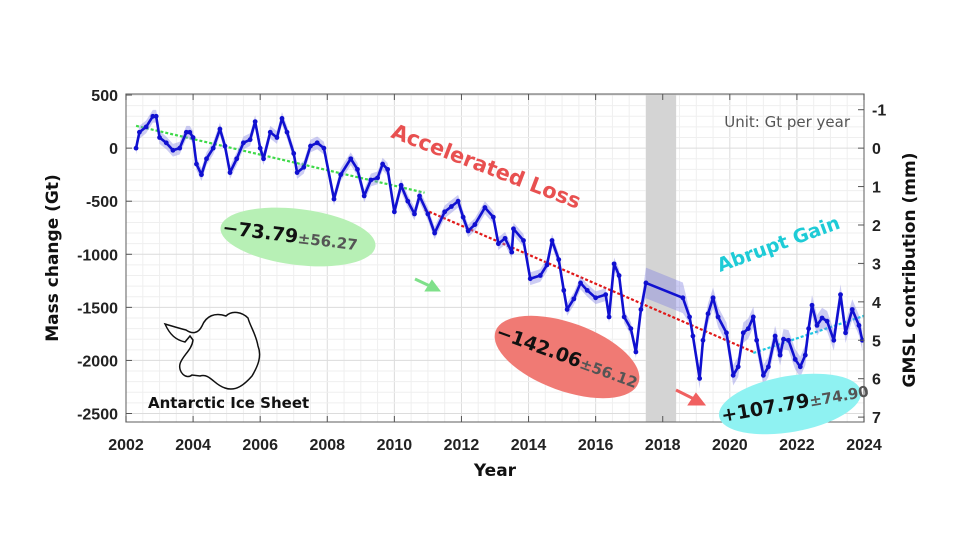 The height and width of the screenshot is (546, 970). Describe the element at coordinates (876, 341) in the screenshot. I see `y-right-tick-label: 5` at that location.